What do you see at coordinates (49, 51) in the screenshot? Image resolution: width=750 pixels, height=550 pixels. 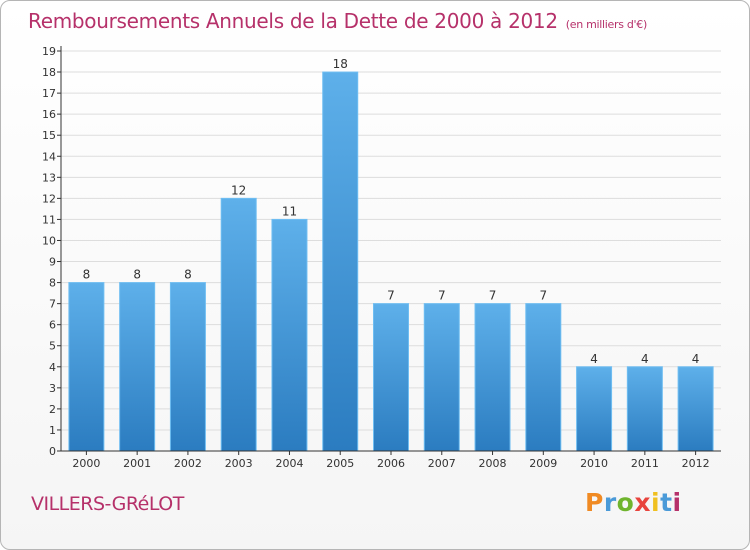 I see `y-tick-label: 19` at bounding box center [49, 51].